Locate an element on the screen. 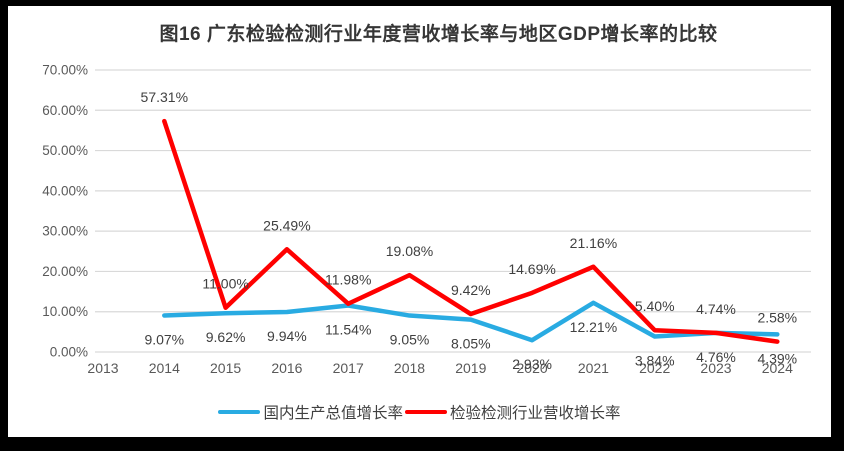 Image resolution: width=844 pixels, height=451 pixels. data-label: 11.00% is located at coordinates (225, 284).